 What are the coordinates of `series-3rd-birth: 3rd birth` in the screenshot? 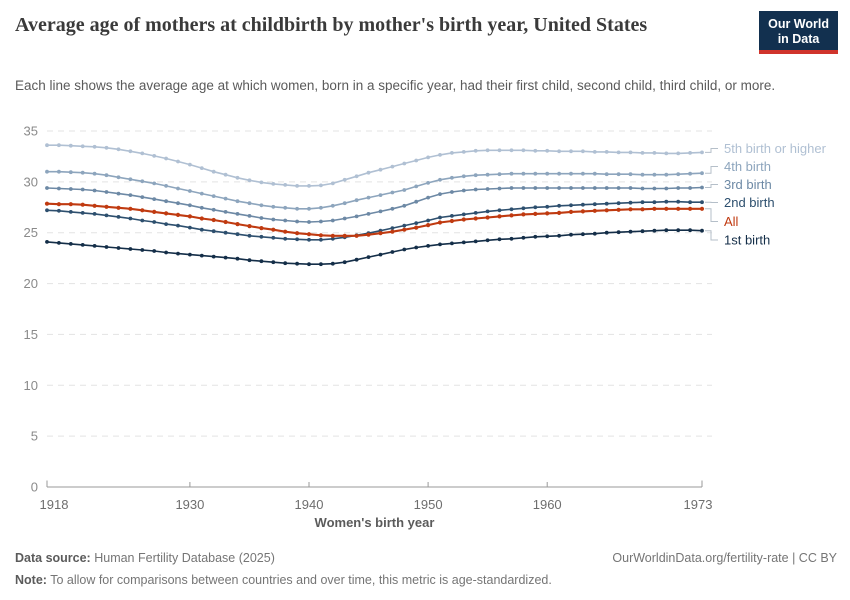 It's located at (408, 200).